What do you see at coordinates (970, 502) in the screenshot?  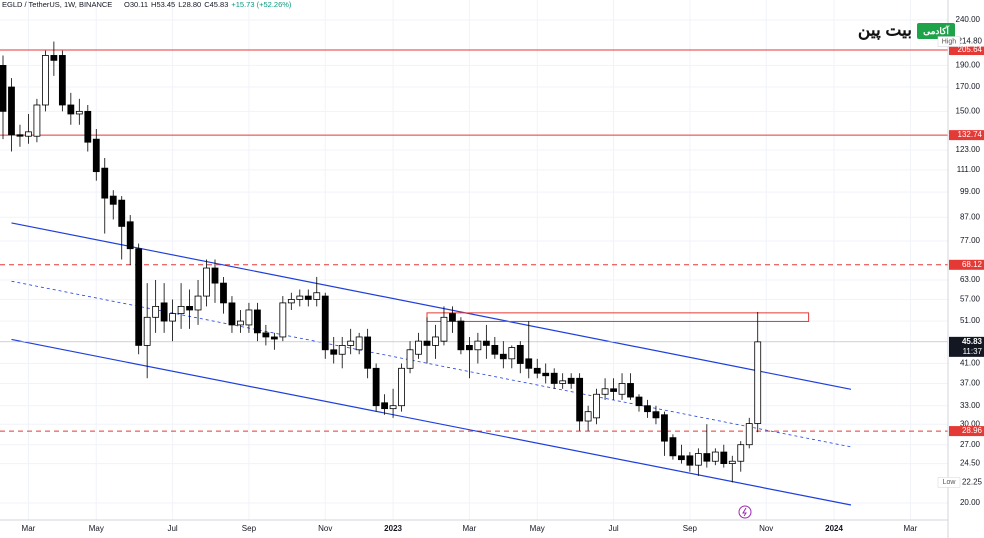 I see `y-tick-label: 20.00` at bounding box center [970, 502].